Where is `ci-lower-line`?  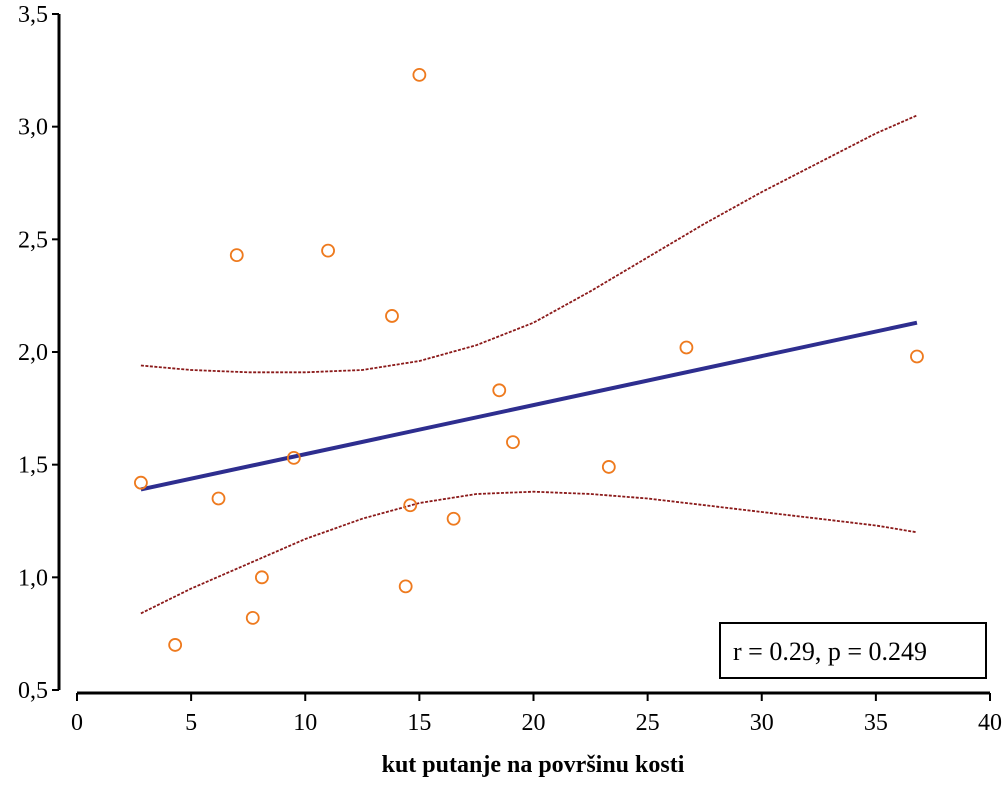
ci-lower-line is located at coordinates (529, 552).